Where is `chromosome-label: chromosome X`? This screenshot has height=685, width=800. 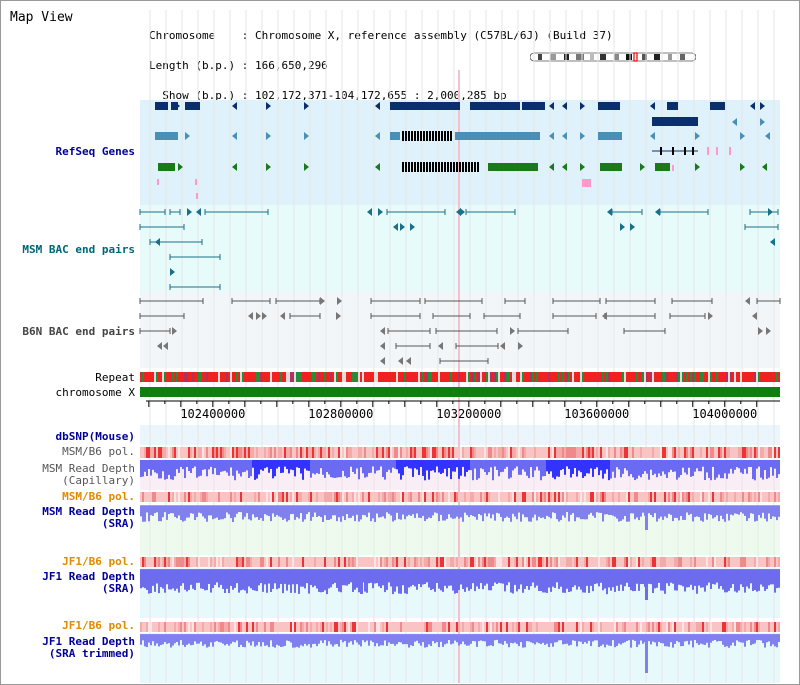 chromosome-label: chromosome X is located at coordinates (95, 392).